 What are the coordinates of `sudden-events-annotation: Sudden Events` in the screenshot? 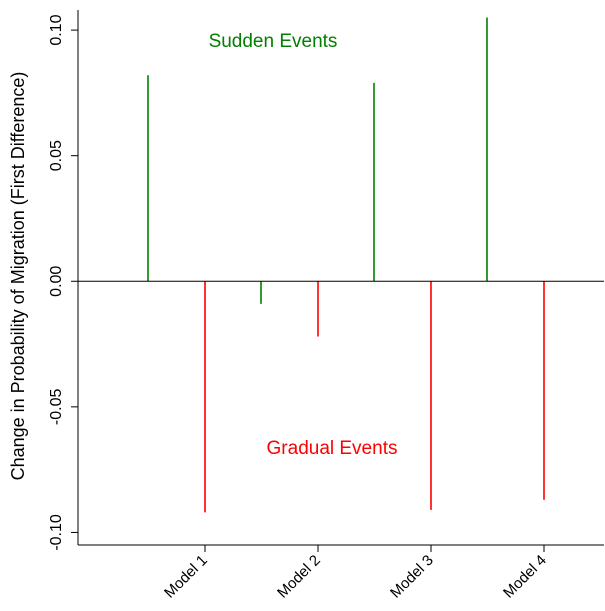 It's located at (273, 41).